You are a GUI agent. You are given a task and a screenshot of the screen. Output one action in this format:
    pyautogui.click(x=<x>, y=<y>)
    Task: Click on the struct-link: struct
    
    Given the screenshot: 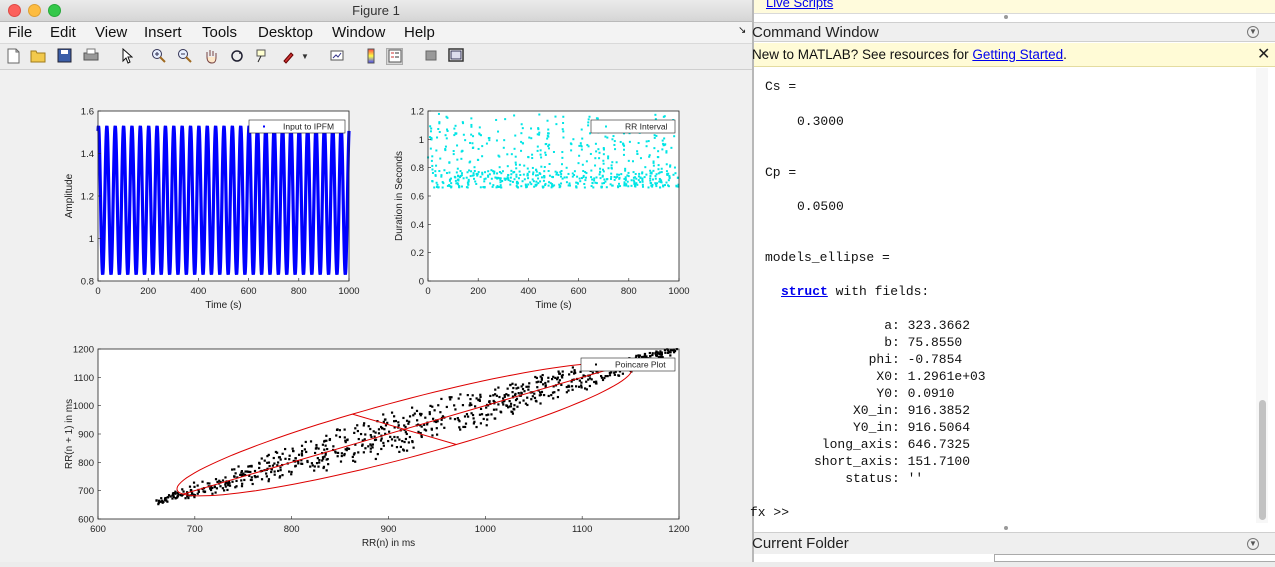 What is the action you would take?
    pyautogui.click(x=804, y=291)
    